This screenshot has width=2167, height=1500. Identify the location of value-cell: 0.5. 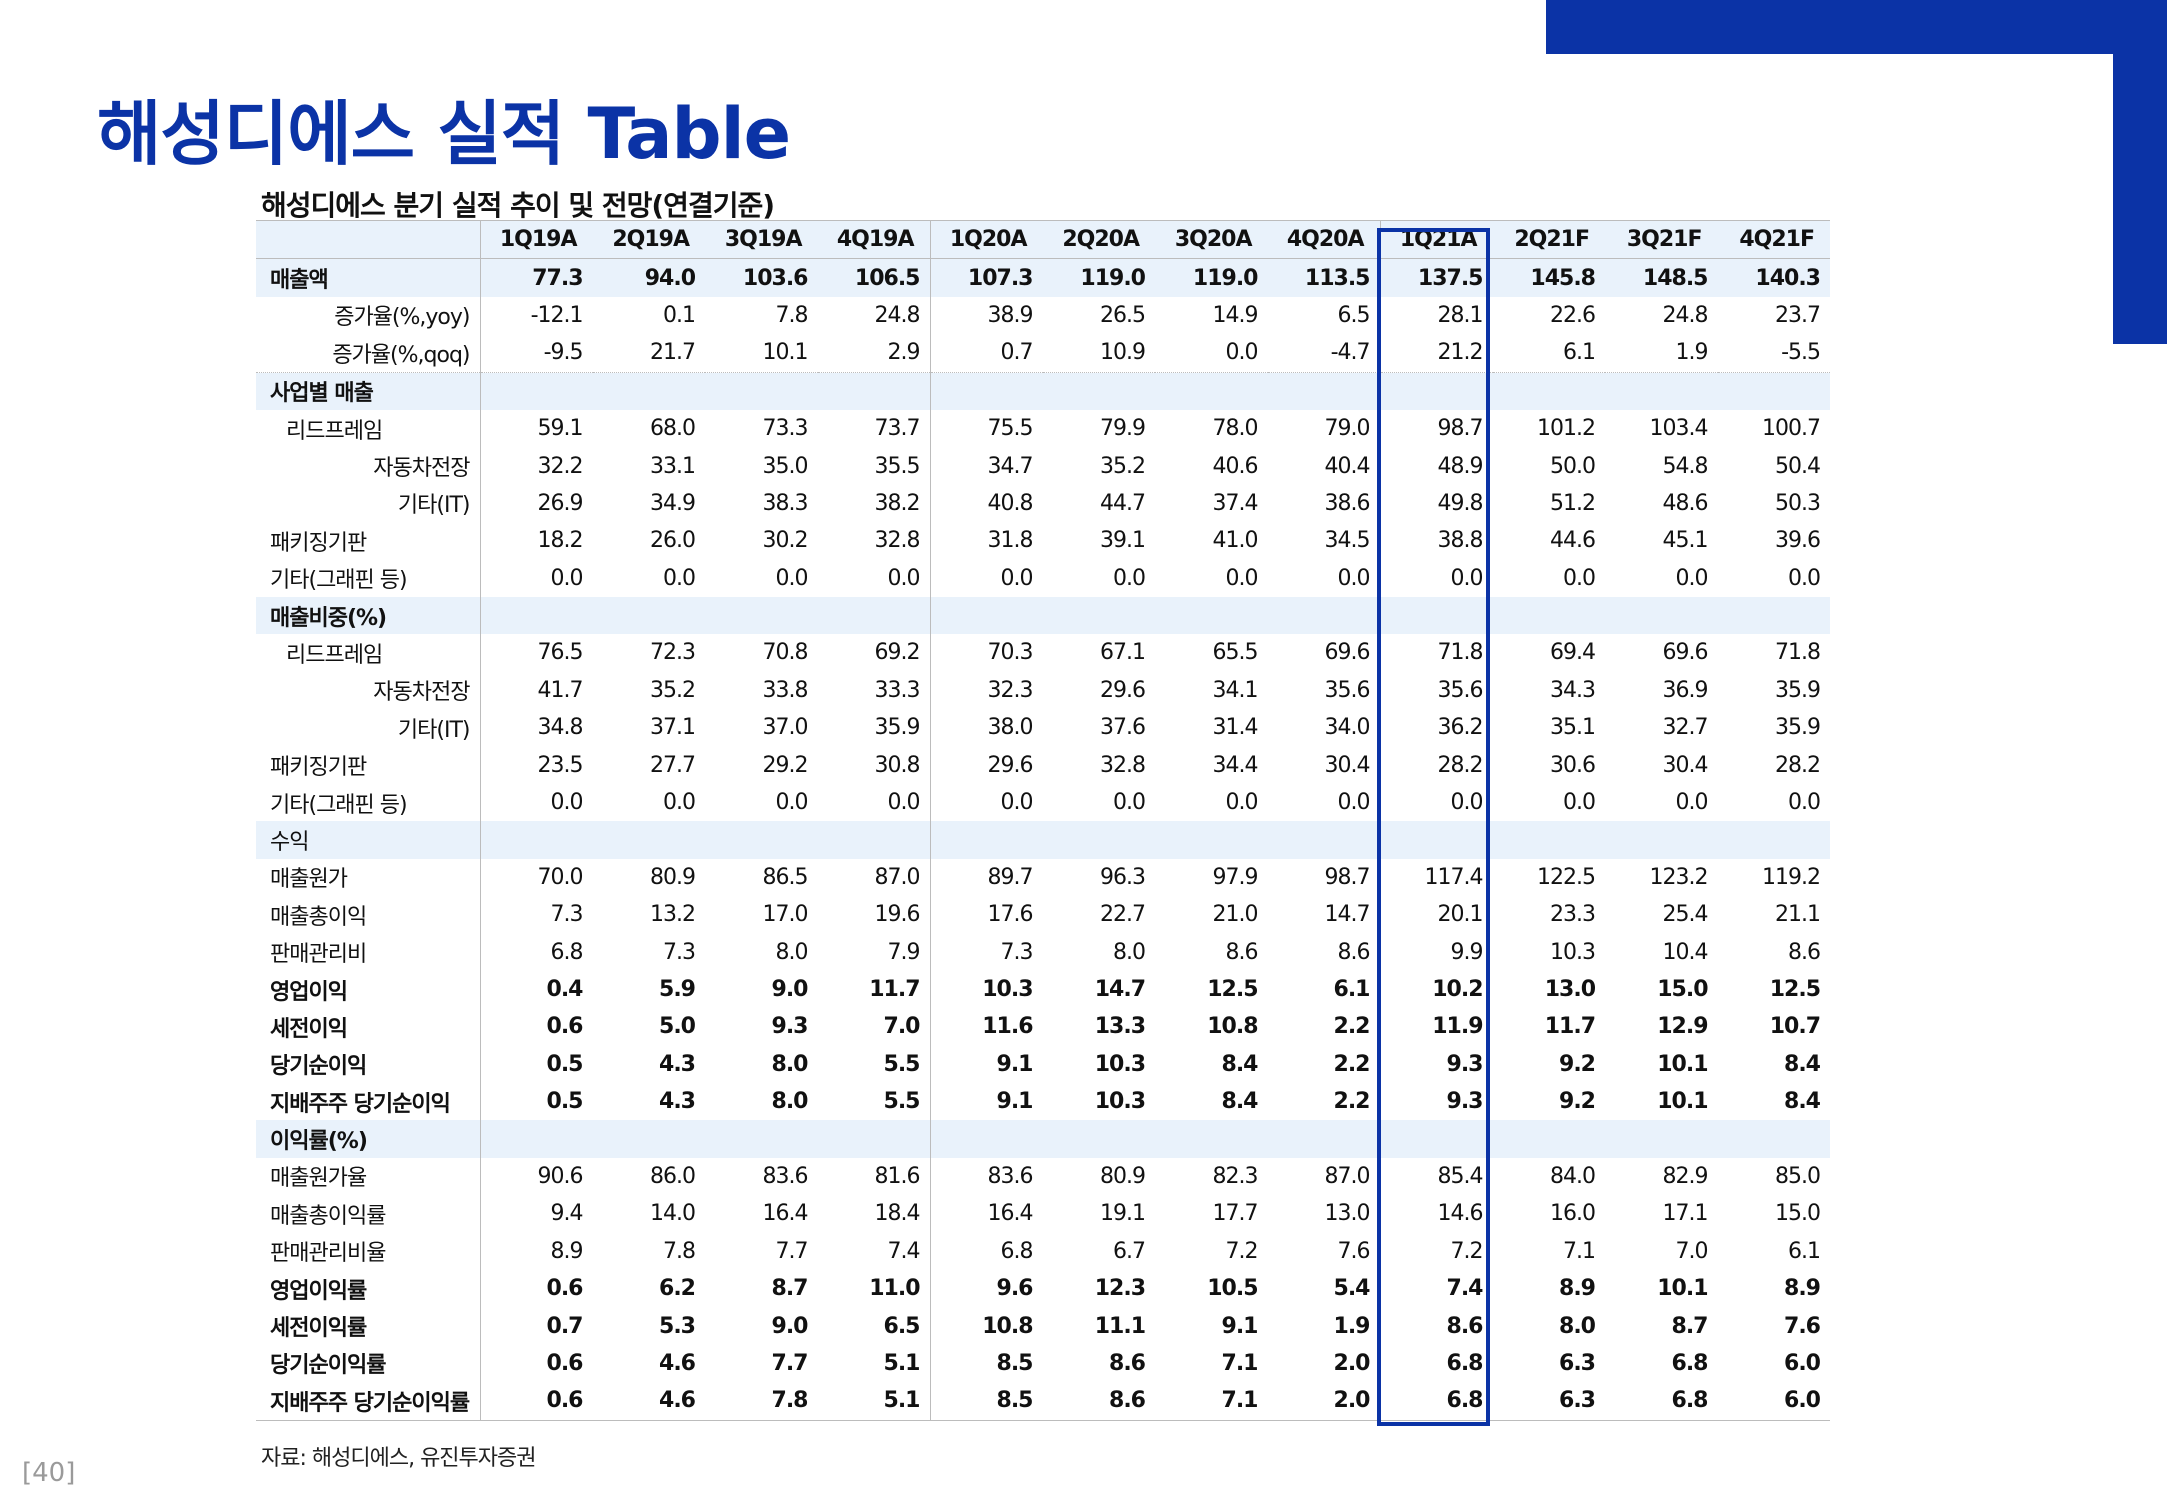
(565, 1102).